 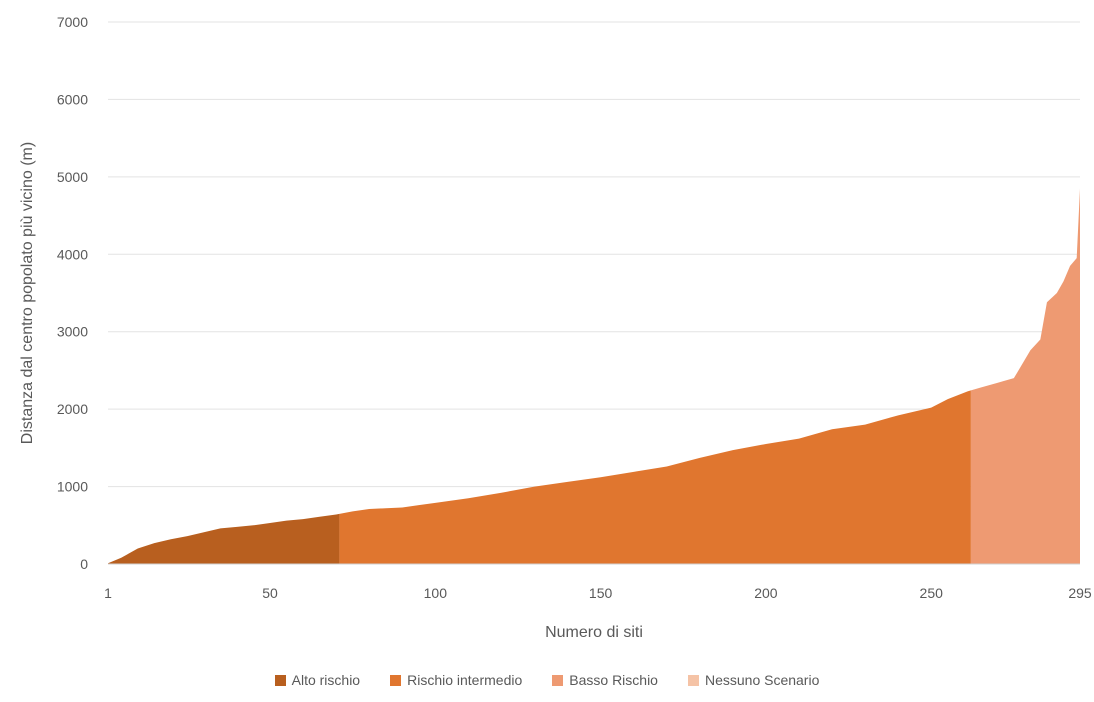 I want to click on area-alto-rischio, so click(x=224, y=538).